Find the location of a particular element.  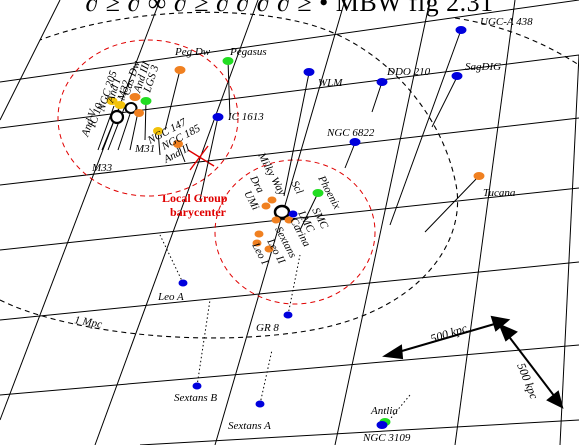

galaxy-wlm is located at coordinates (309, 72).